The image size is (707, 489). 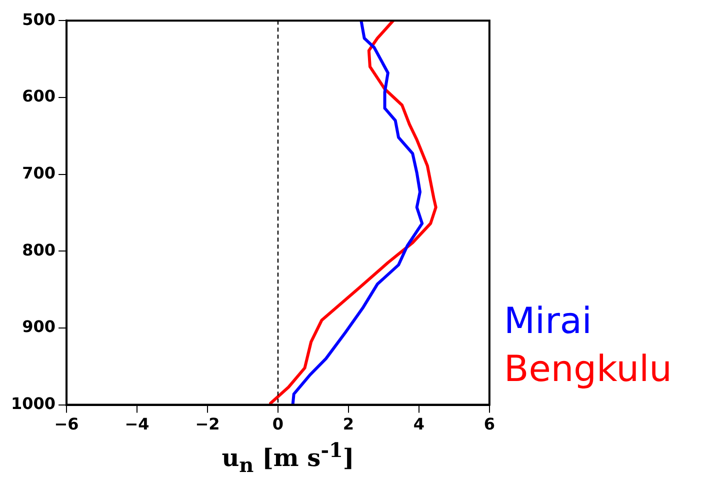 I want to click on y-tick-label: 500, so click(x=39, y=19).